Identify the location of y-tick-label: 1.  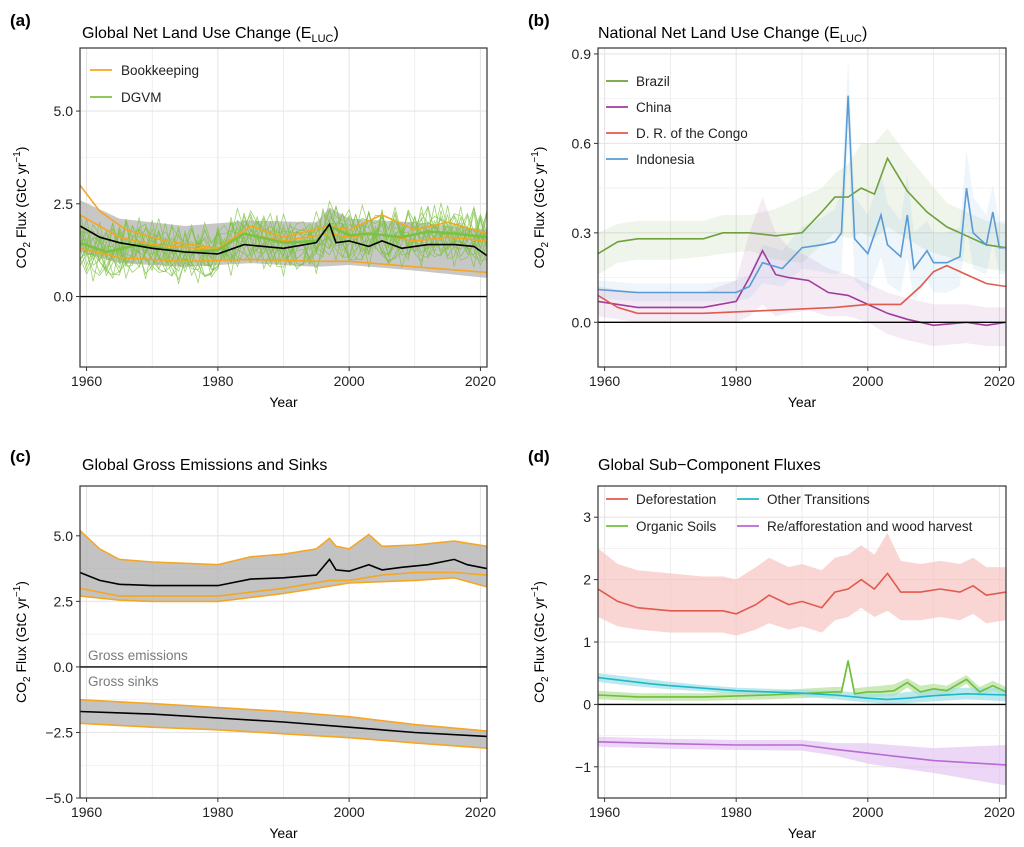
(587, 642).